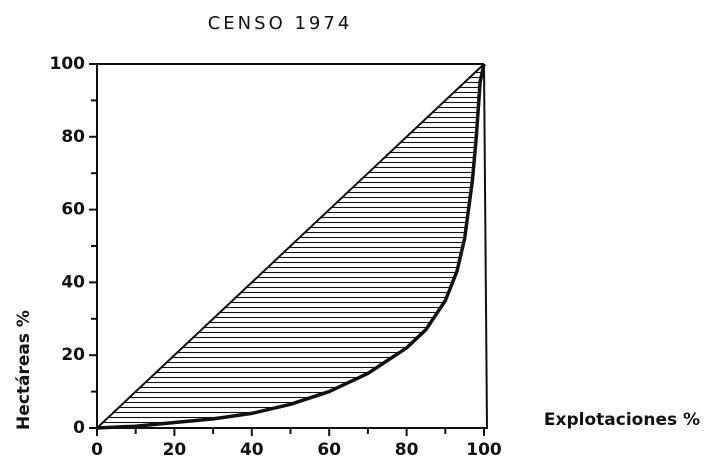 The height and width of the screenshot is (462, 711). I want to click on y-tick-label: 100, so click(68, 64).